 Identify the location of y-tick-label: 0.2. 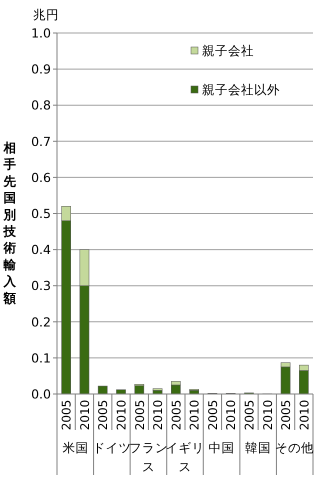
(41, 322).